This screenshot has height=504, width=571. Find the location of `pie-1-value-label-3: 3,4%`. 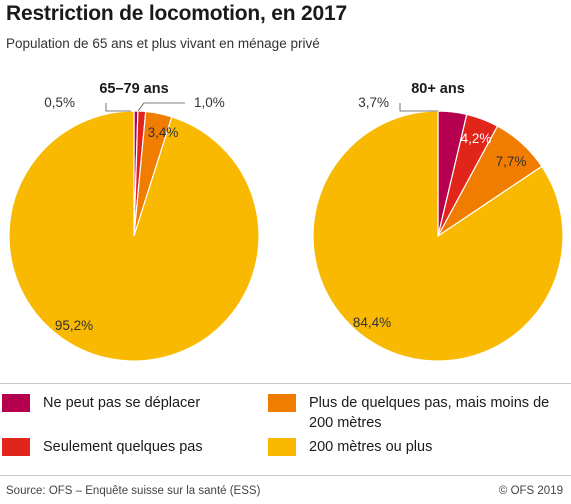

pie-1-value-label-3: 3,4% is located at coordinates (163, 132).